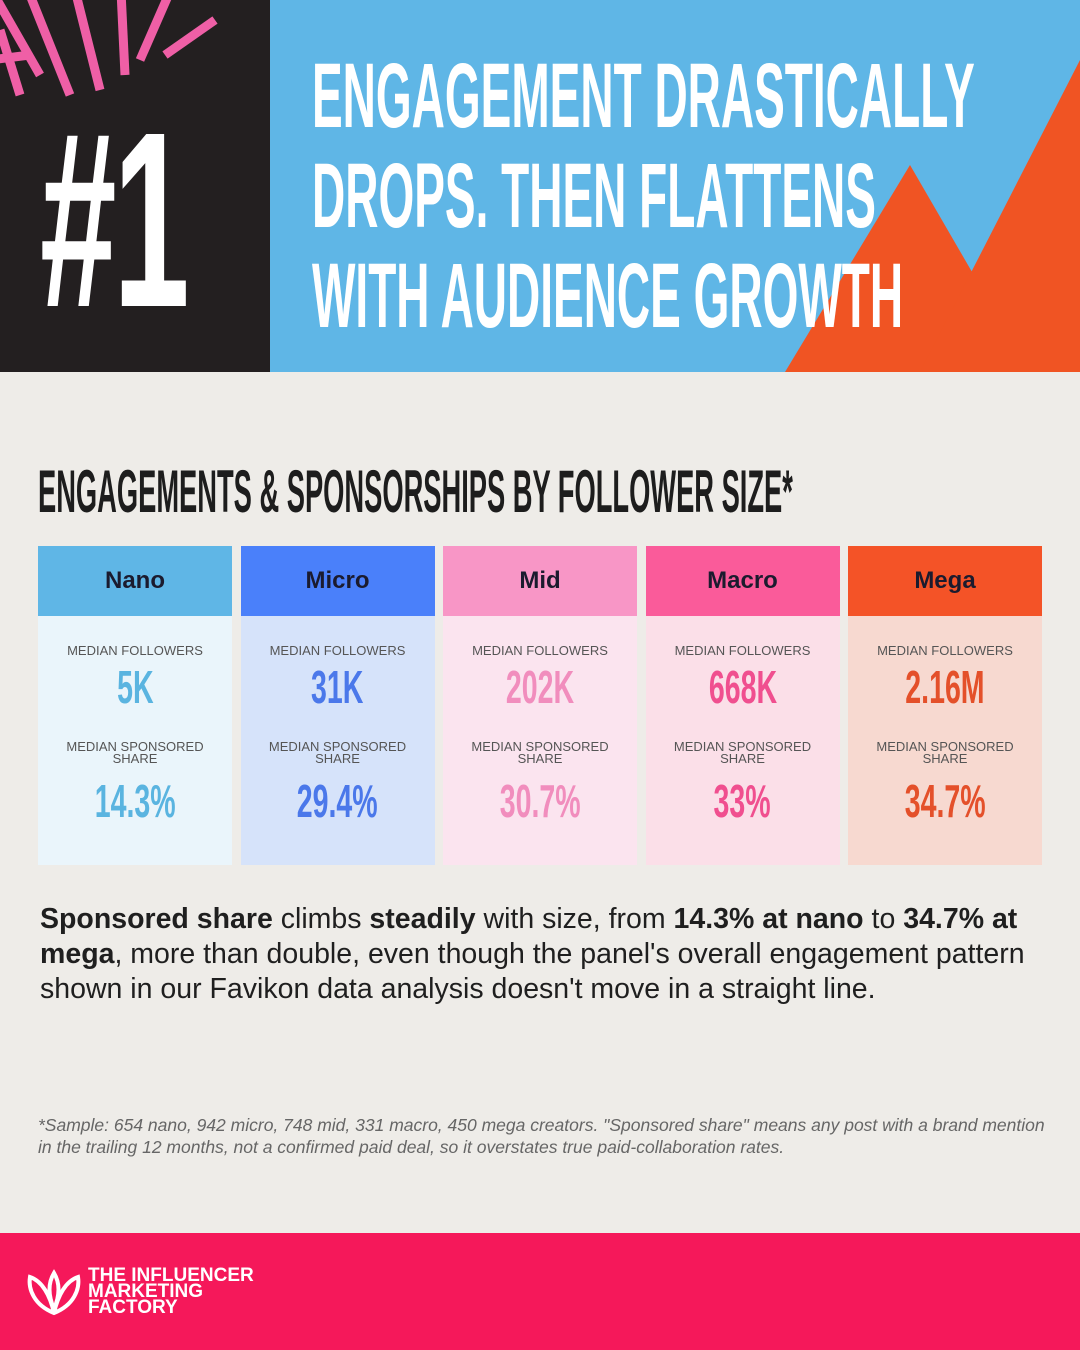 The image size is (1080, 1350). I want to click on sunburst, so click(109, 48).